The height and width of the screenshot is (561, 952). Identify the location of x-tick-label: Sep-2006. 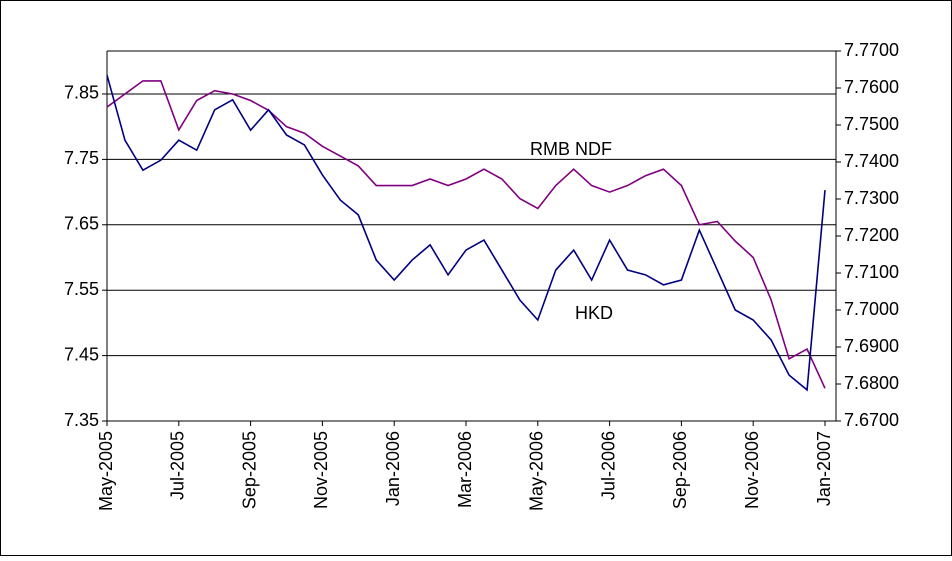
(680, 470).